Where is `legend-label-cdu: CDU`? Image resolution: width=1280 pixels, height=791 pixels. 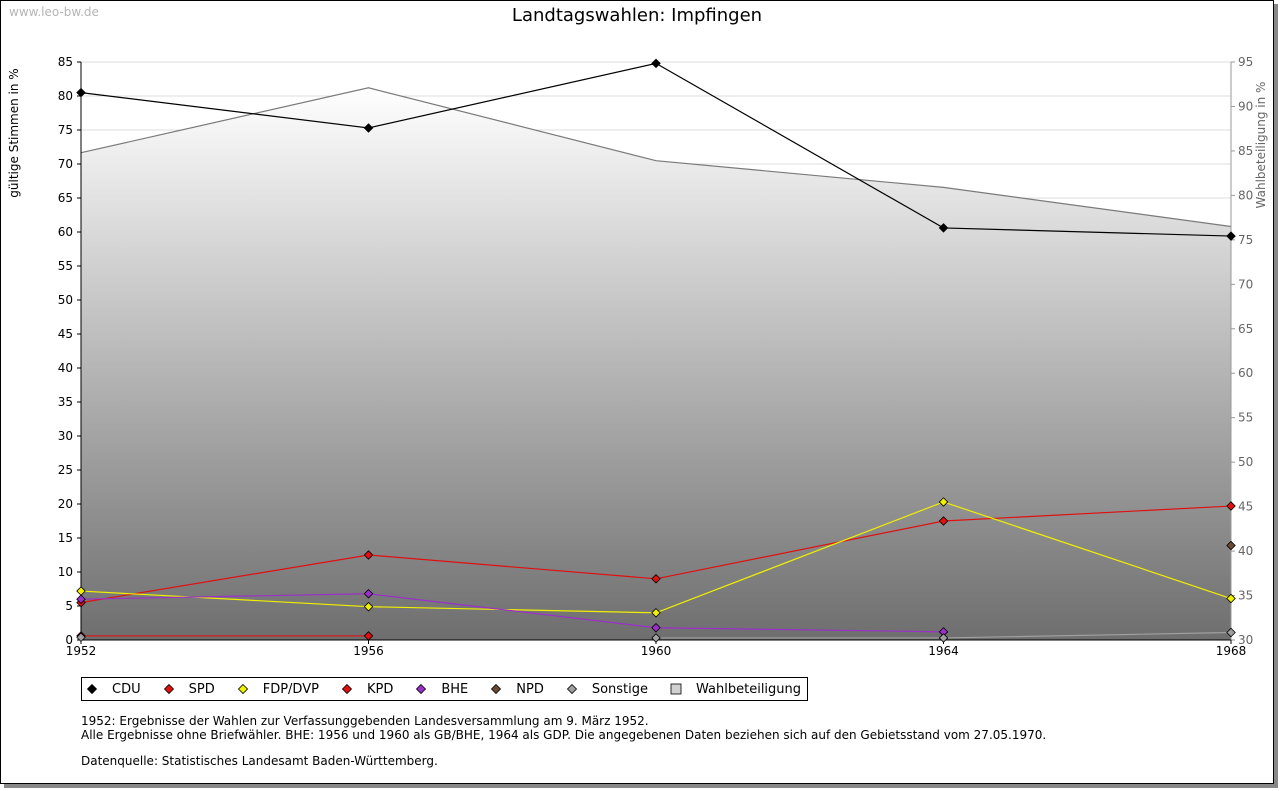
legend-label-cdu: CDU is located at coordinates (126, 689).